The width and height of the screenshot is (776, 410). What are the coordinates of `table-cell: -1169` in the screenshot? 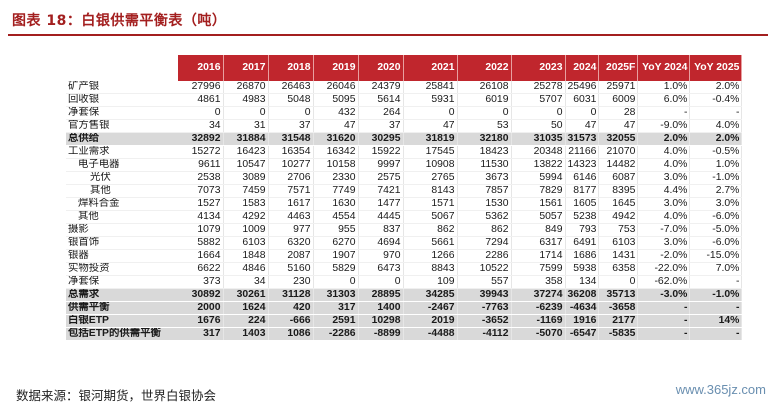 It's located at (538, 321).